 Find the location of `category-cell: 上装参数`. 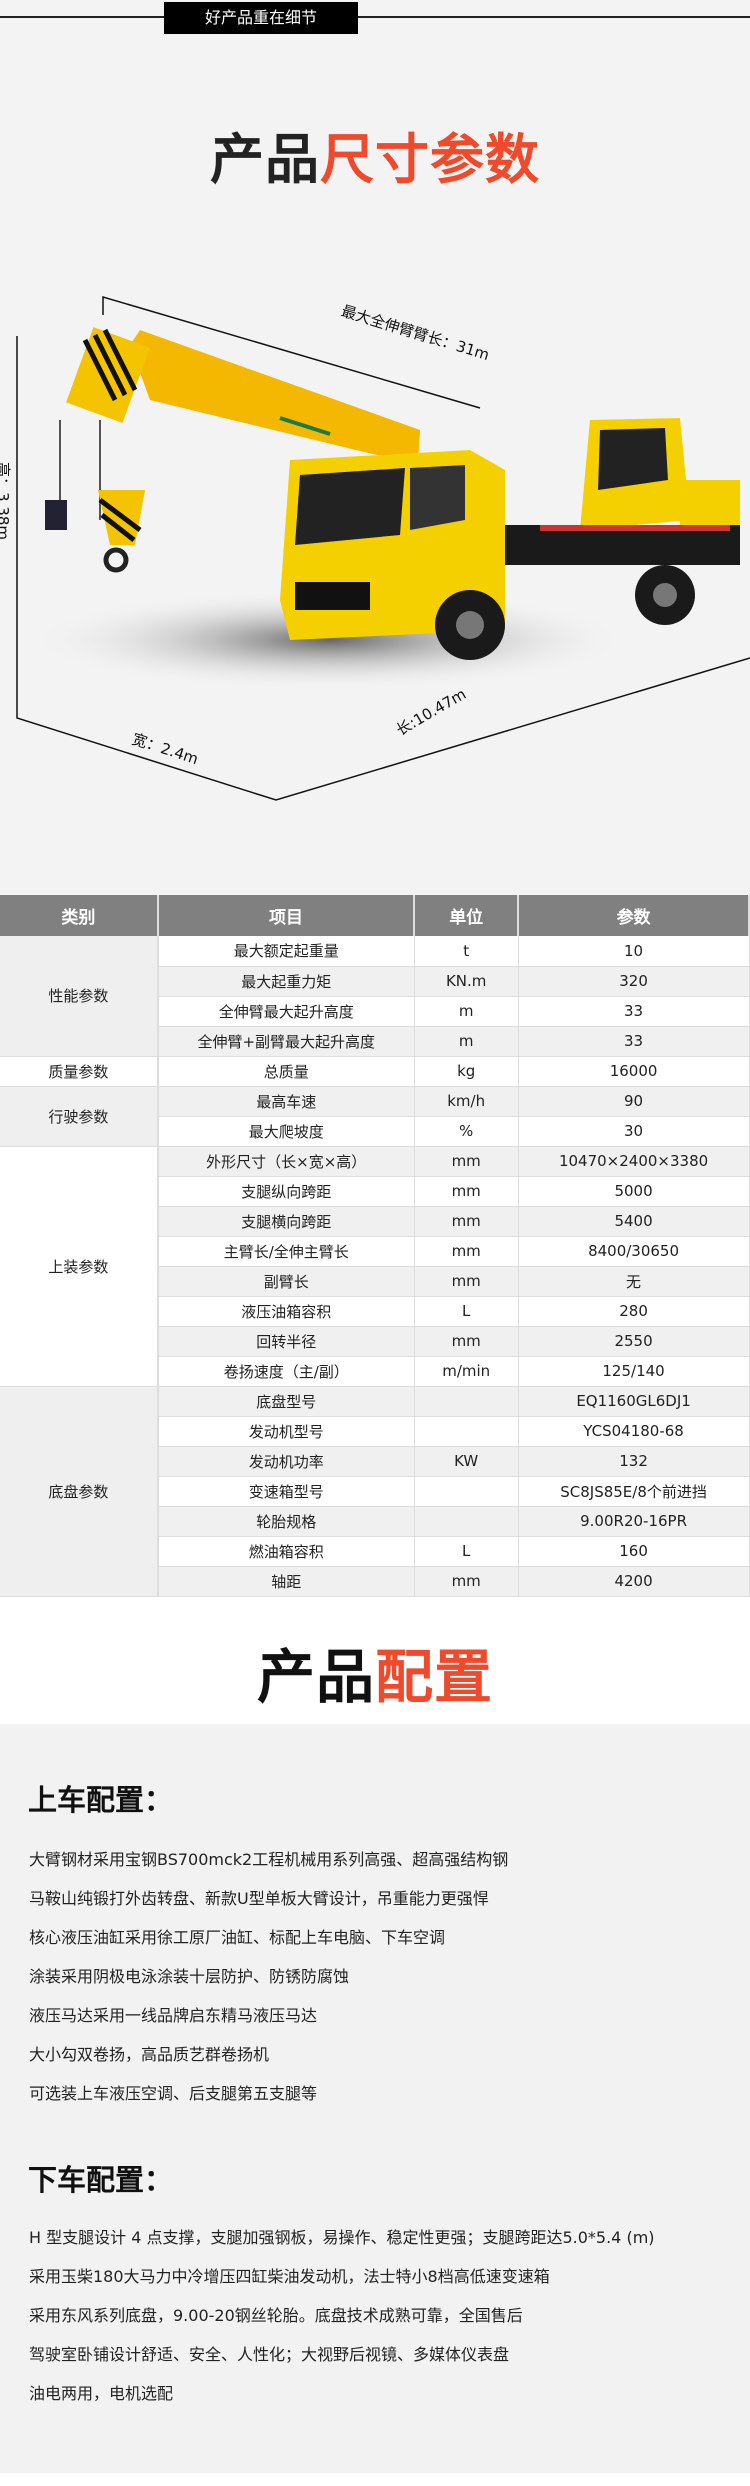

category-cell: 上装参数 is located at coordinates (79, 1266).